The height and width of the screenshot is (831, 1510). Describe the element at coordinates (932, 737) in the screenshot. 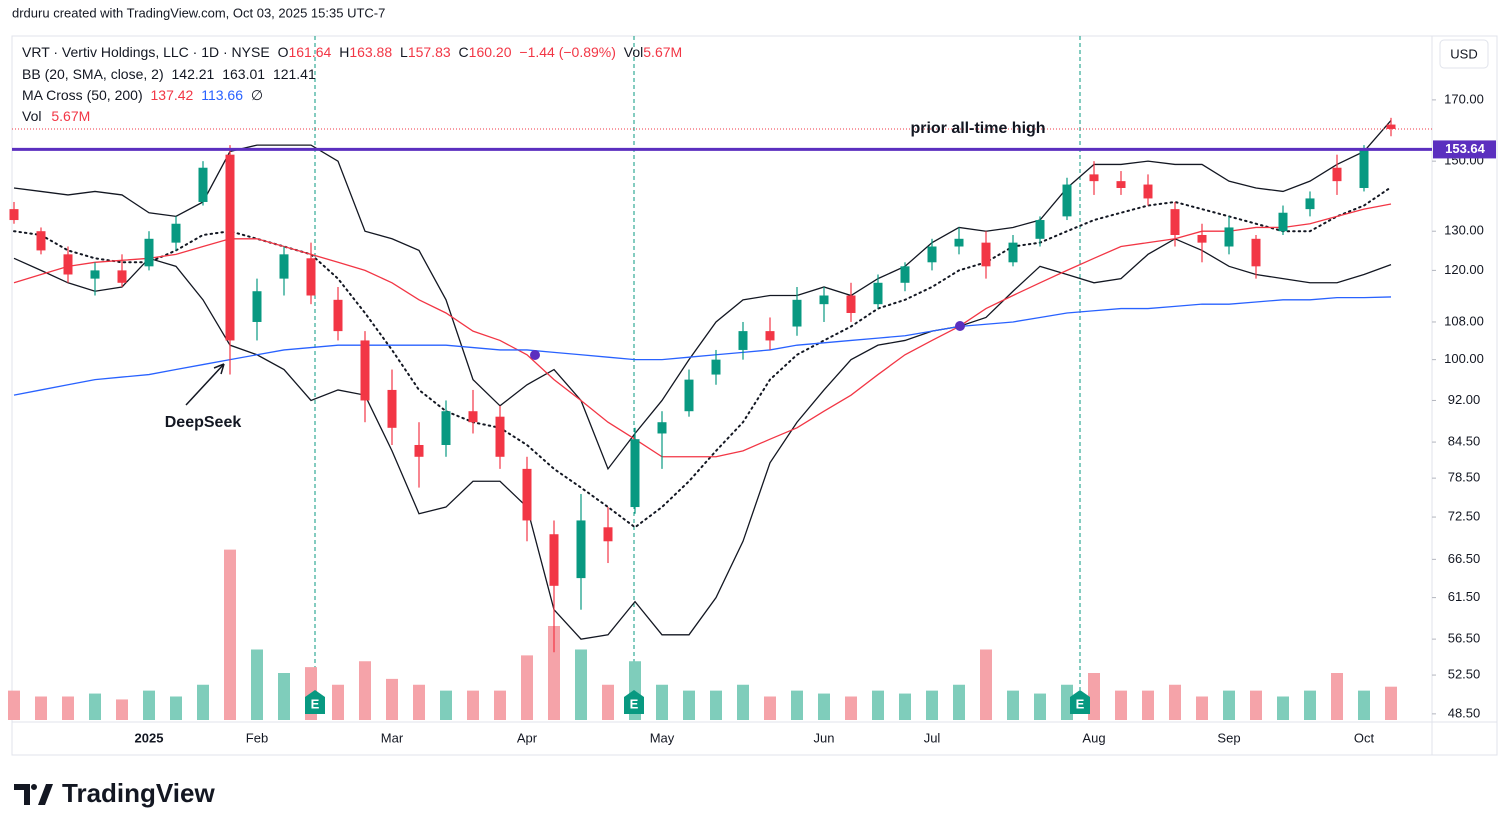

I see `x-tick-label: Jul` at that location.